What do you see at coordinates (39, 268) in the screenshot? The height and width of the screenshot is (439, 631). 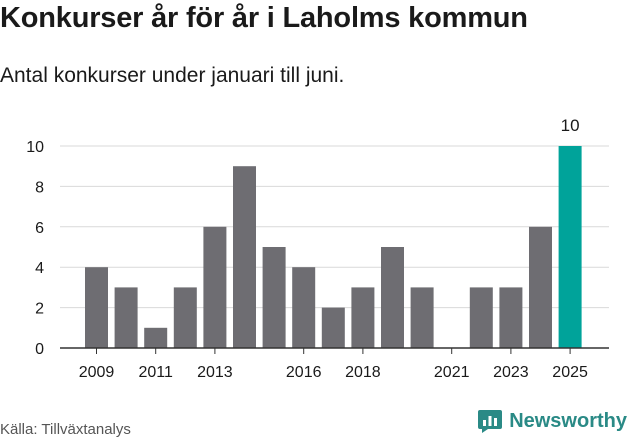 I see `y-tick-label: 4` at bounding box center [39, 268].